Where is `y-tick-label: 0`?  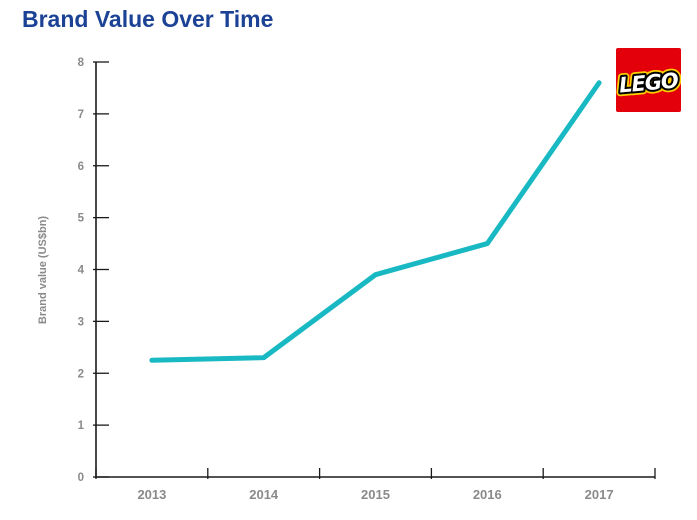 y-tick-label: 0 is located at coordinates (81, 478).